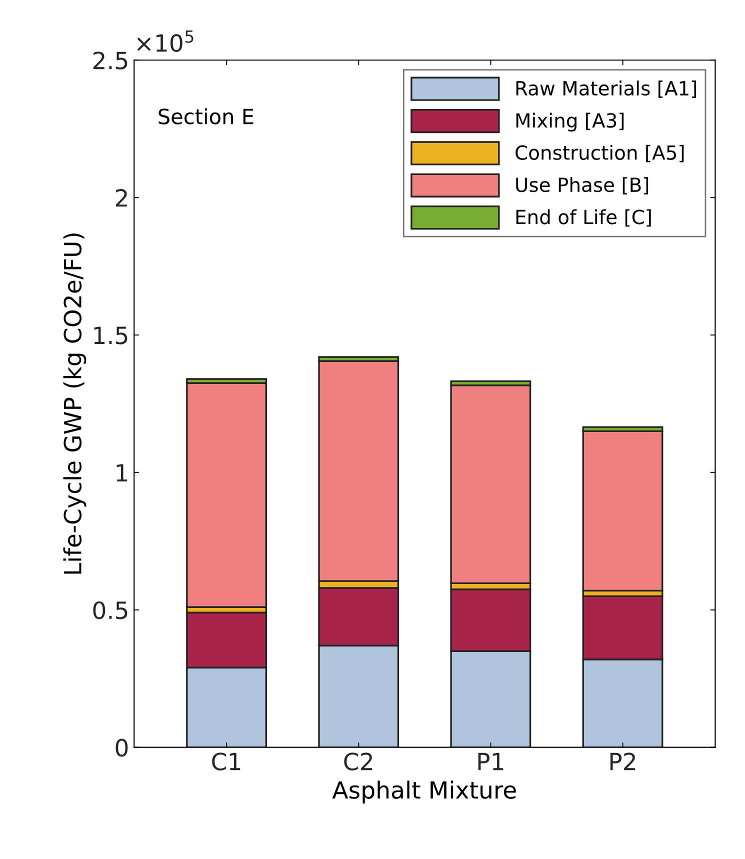 Image resolution: width=745 pixels, height=859 pixels. I want to click on y-tick-label: 0, so click(122, 747).